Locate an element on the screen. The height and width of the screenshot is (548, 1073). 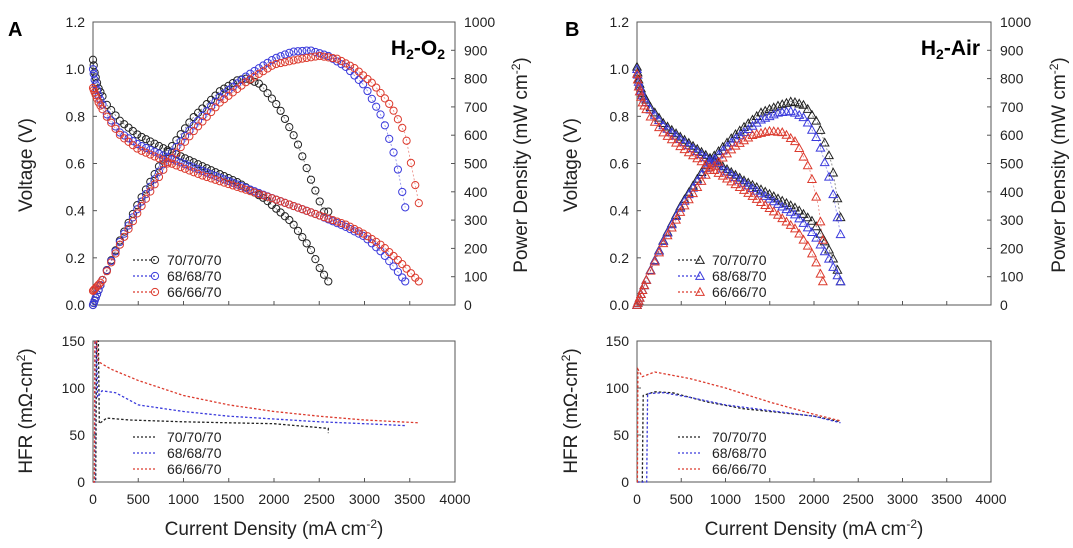
y-tick-label: 0.2 is located at coordinates (76, 258).